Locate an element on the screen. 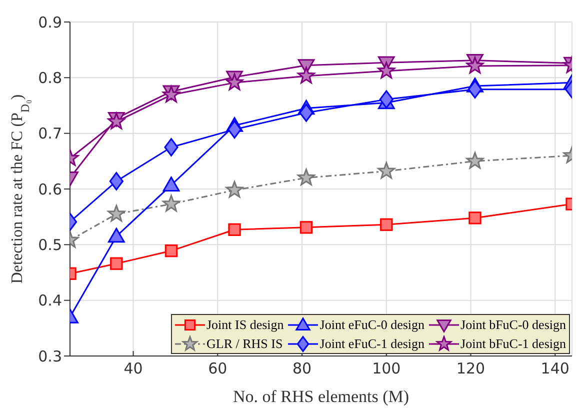  x-tick-label: 80 is located at coordinates (302, 369).